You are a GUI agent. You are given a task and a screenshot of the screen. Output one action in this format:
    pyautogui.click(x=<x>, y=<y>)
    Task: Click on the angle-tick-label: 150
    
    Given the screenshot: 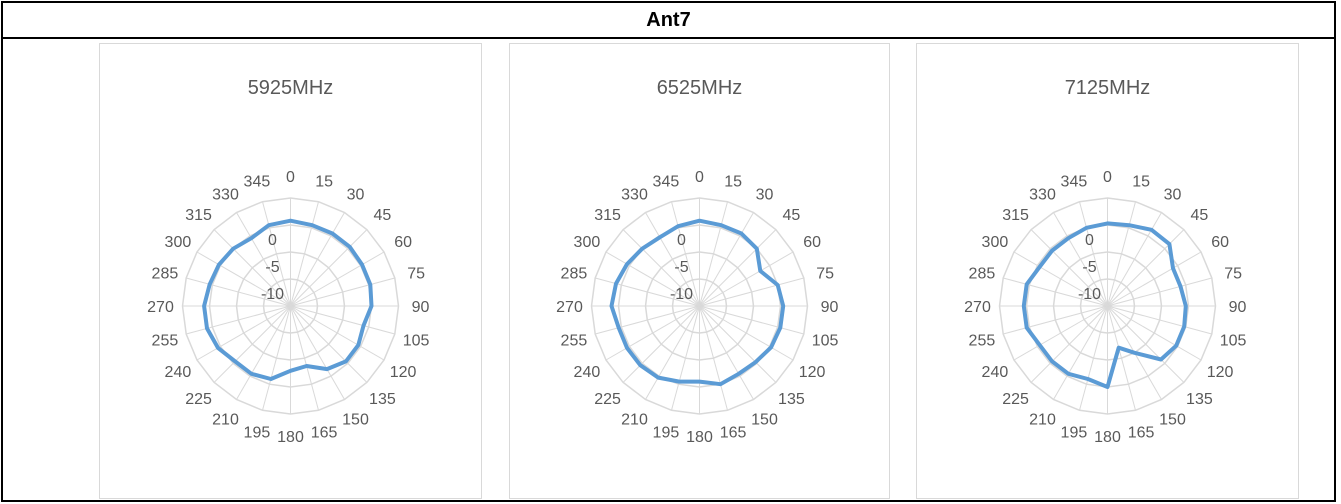 What is the action you would take?
    pyautogui.click(x=1172, y=420)
    